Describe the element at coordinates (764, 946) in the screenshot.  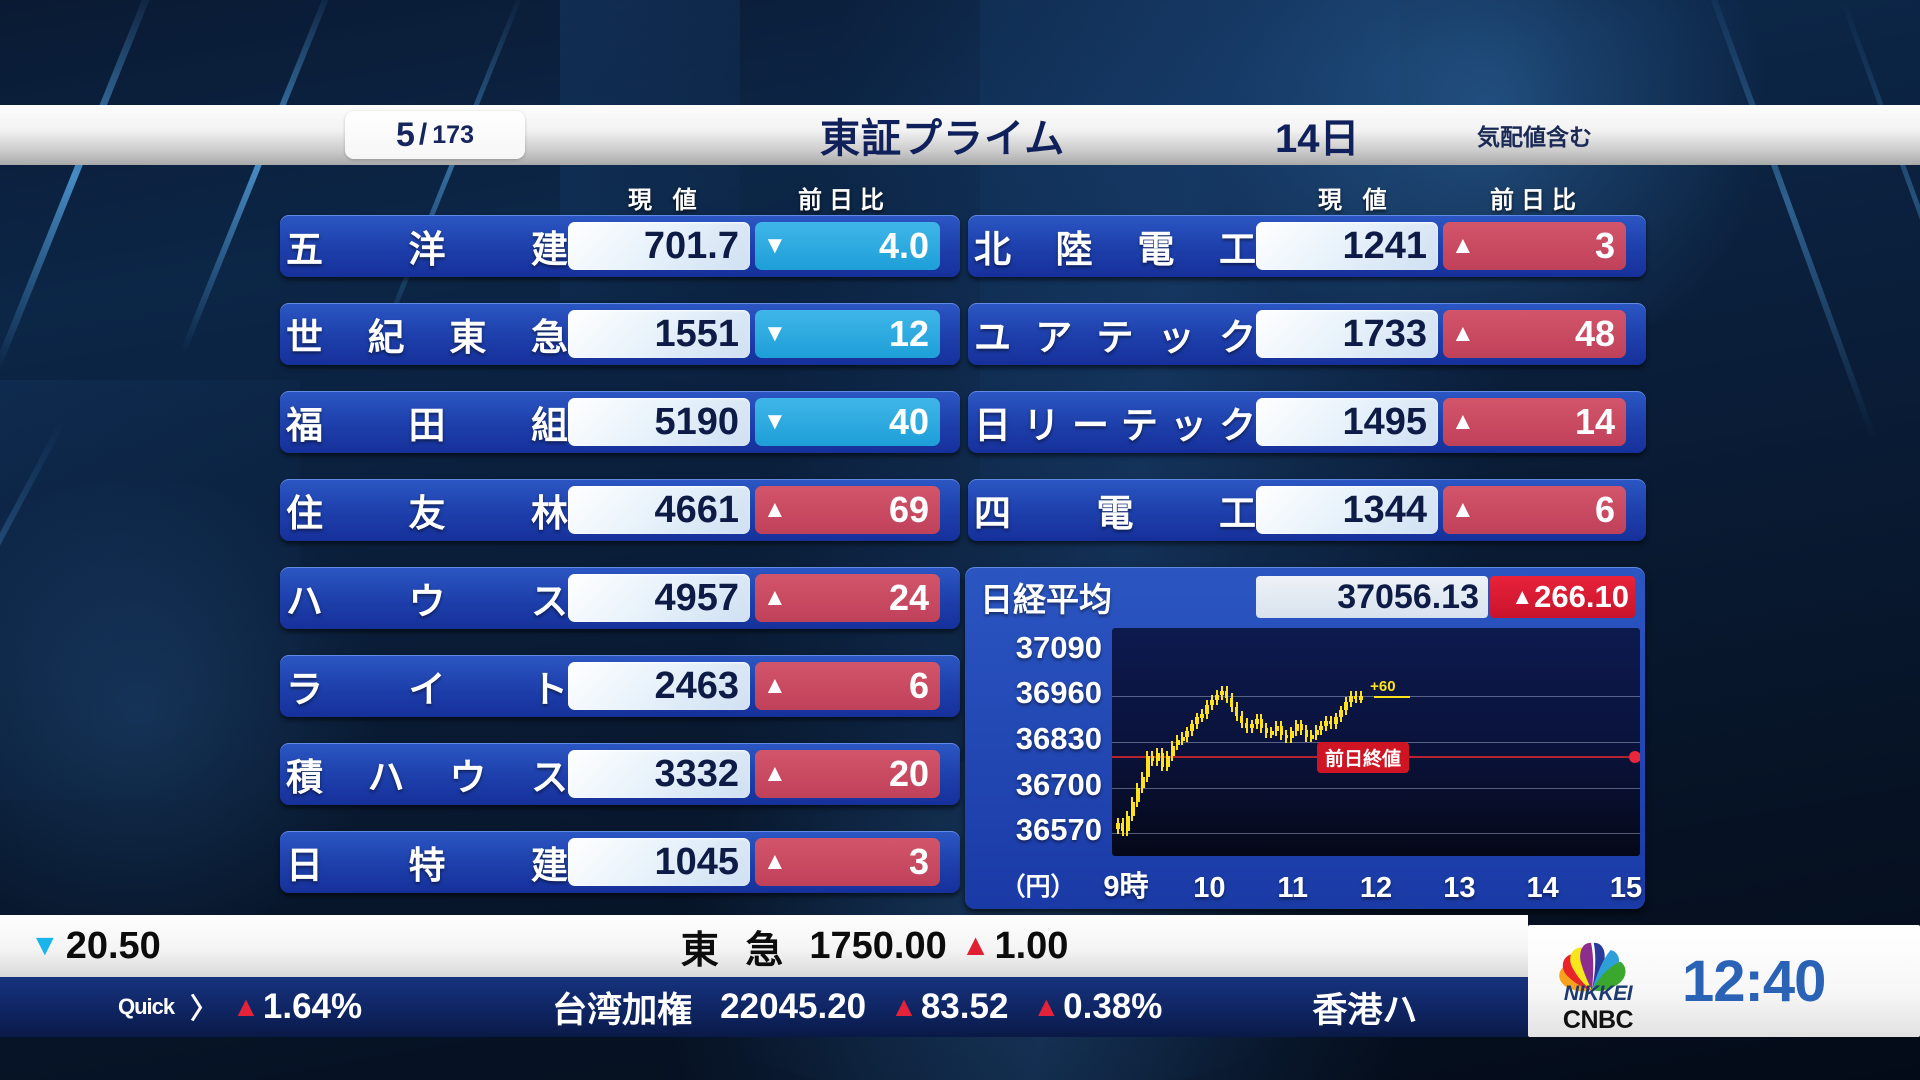
I see `ticker-bar-top: ▼ 20.50 東 急 1750.00 ▲ 1.00` at that location.